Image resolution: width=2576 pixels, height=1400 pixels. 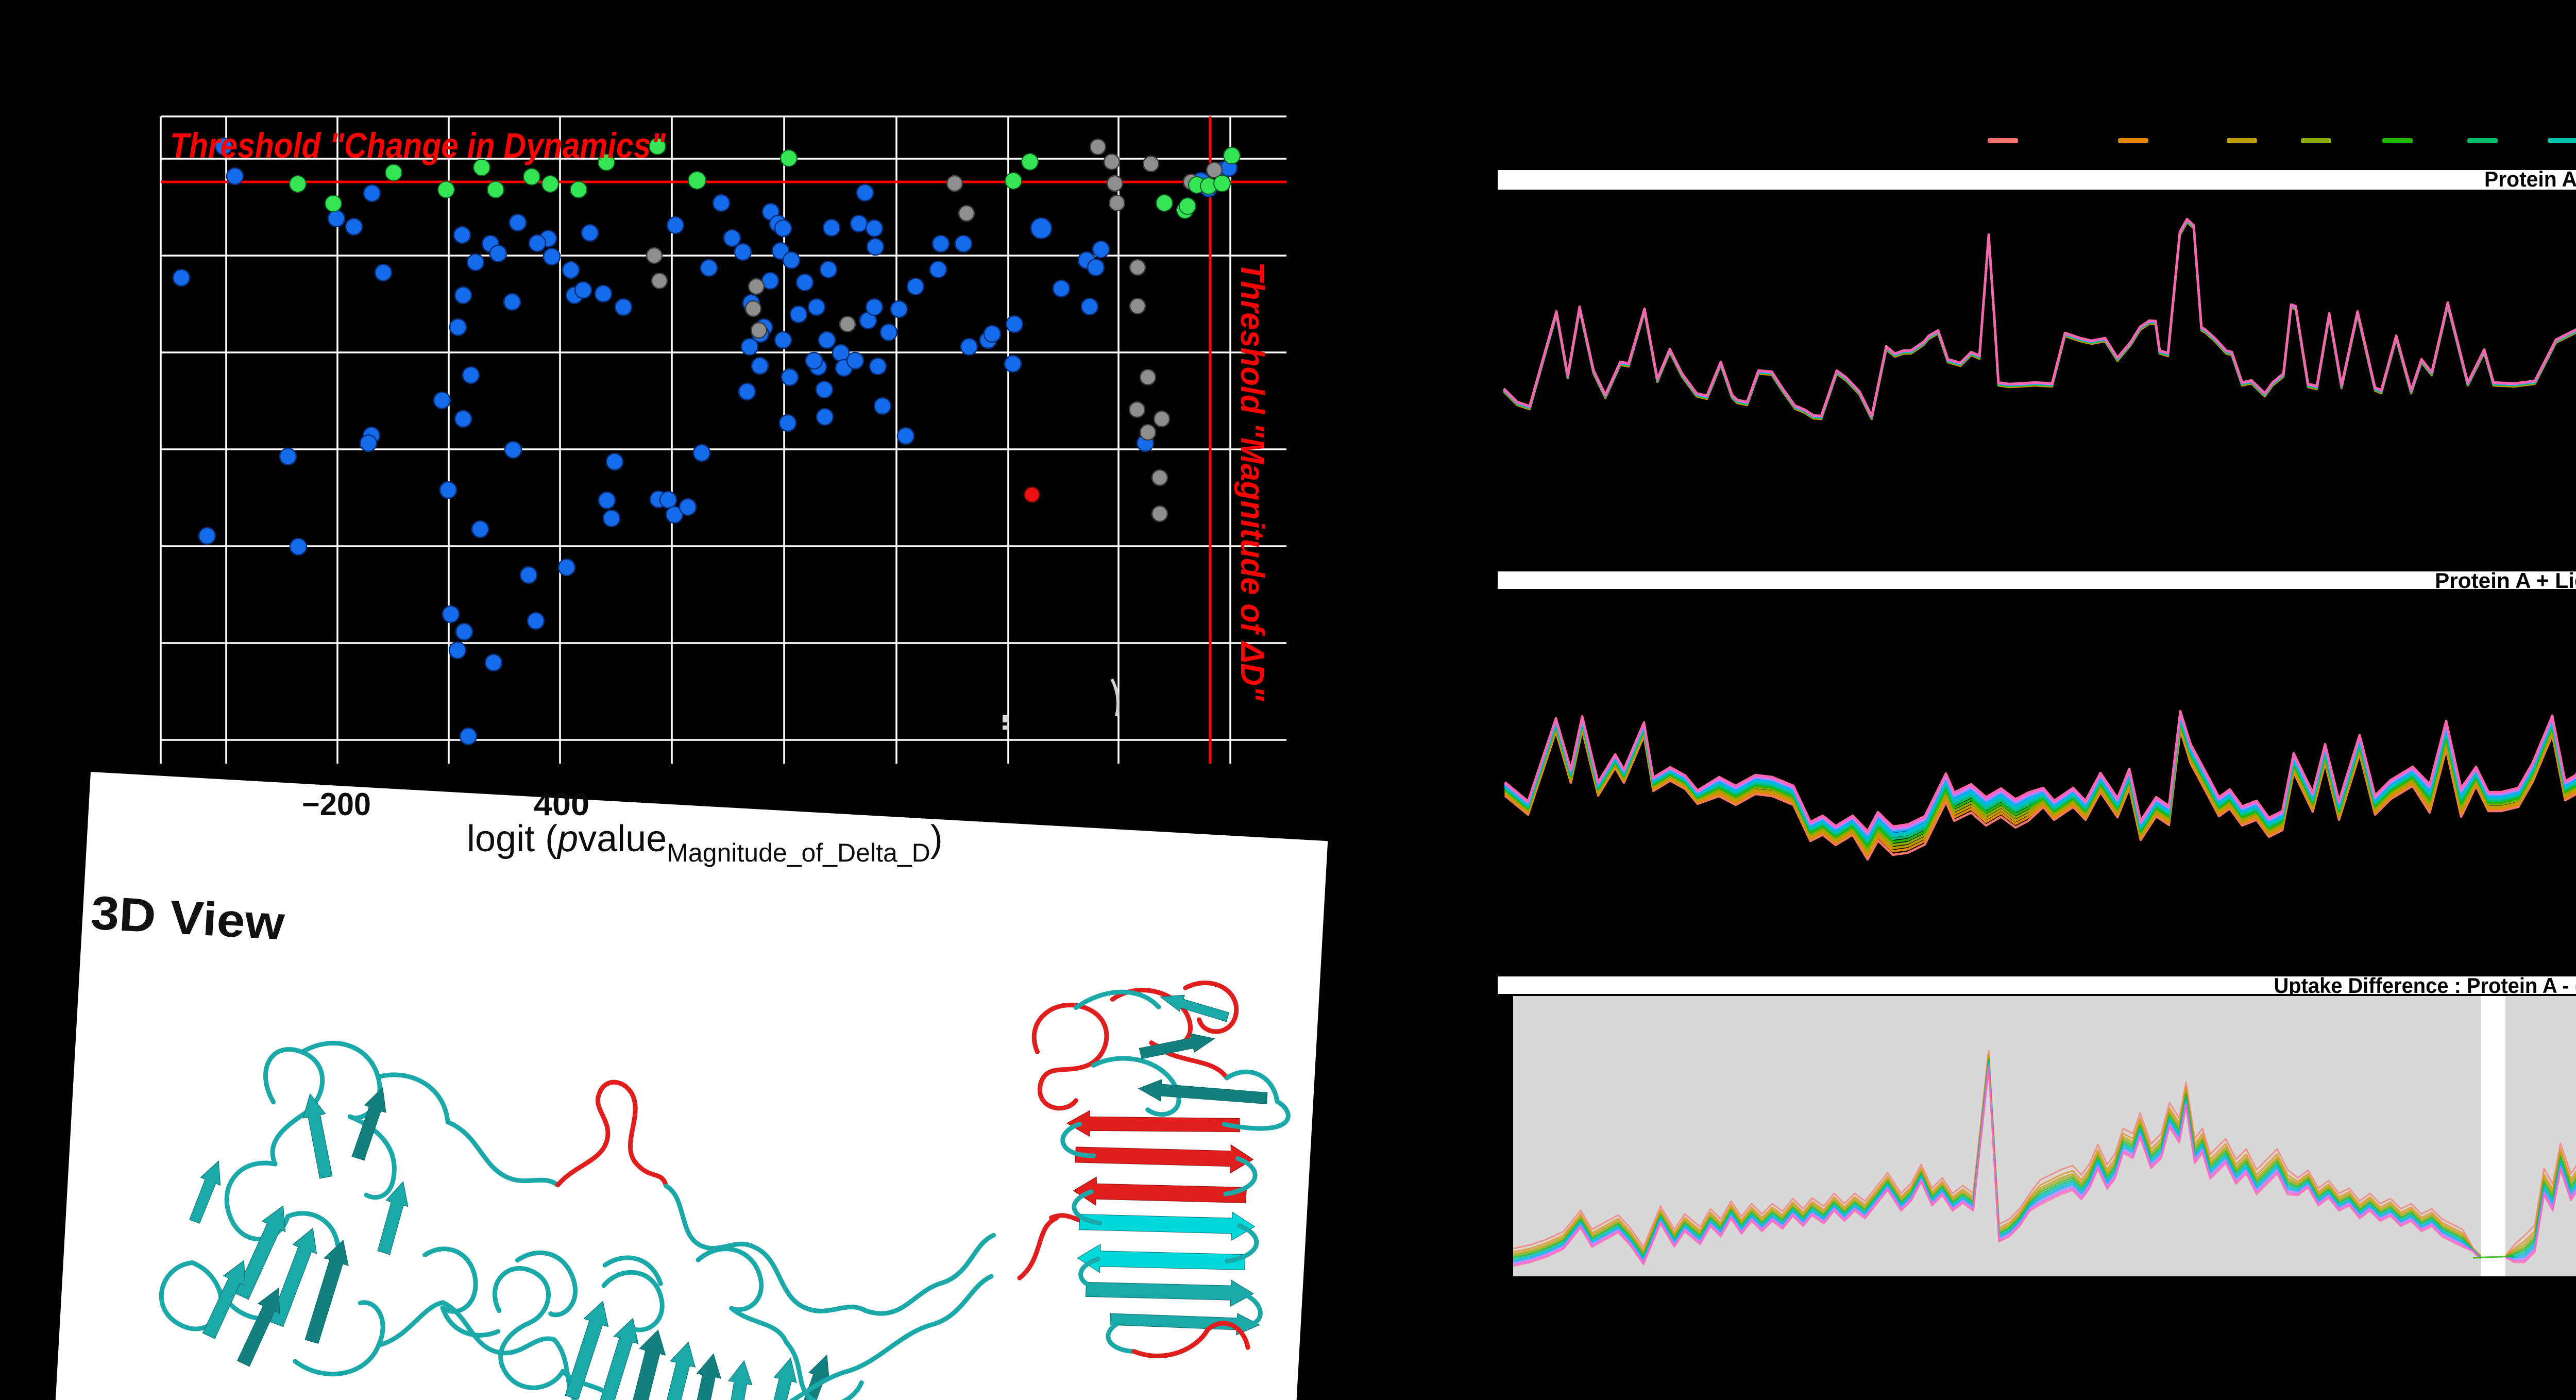 I want to click on svg-text: Threshold "Change in Dynamics", so click(x=418, y=145).